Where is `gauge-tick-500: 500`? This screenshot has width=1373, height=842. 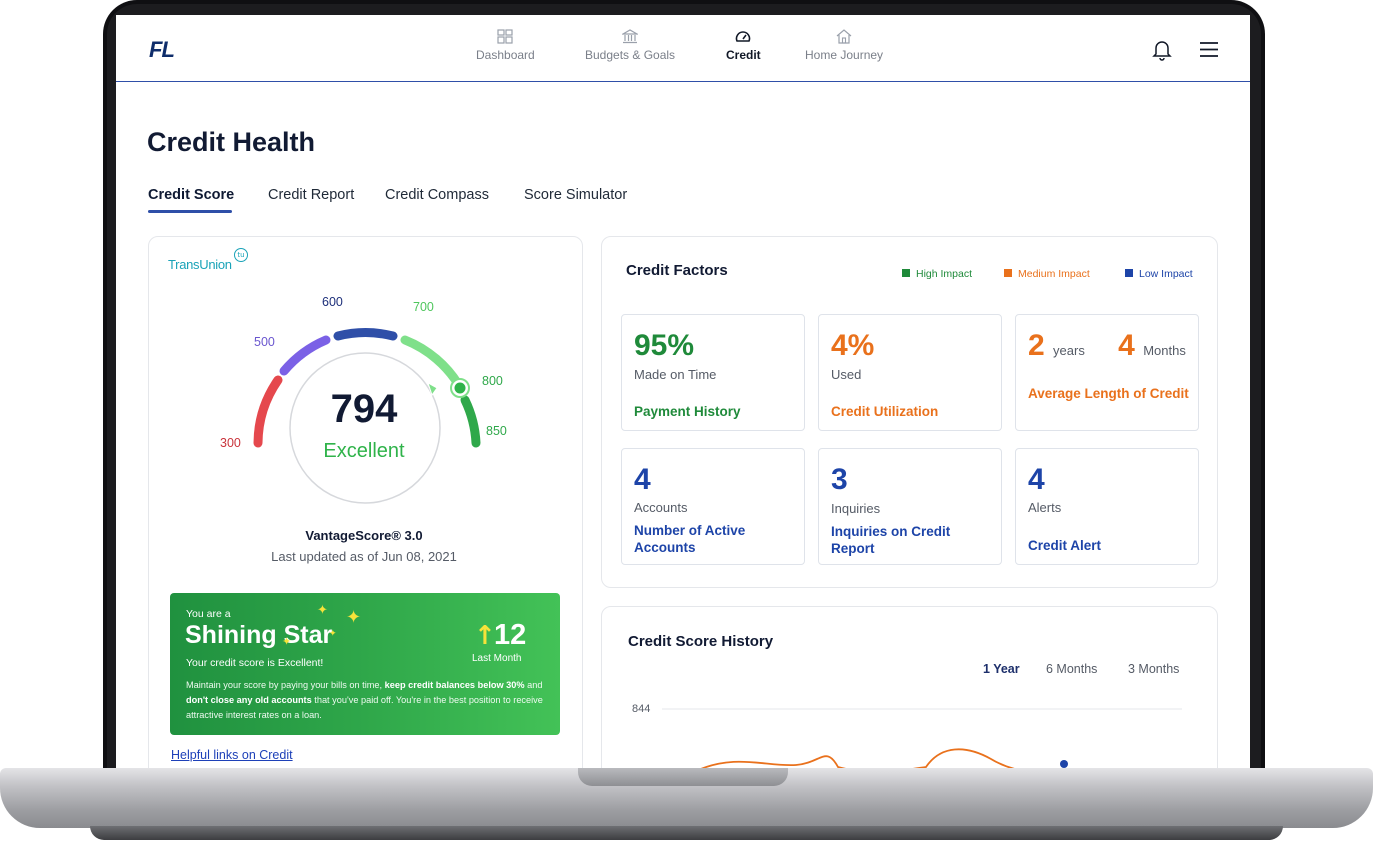
gauge-tick-500: 500 is located at coordinates (264, 342).